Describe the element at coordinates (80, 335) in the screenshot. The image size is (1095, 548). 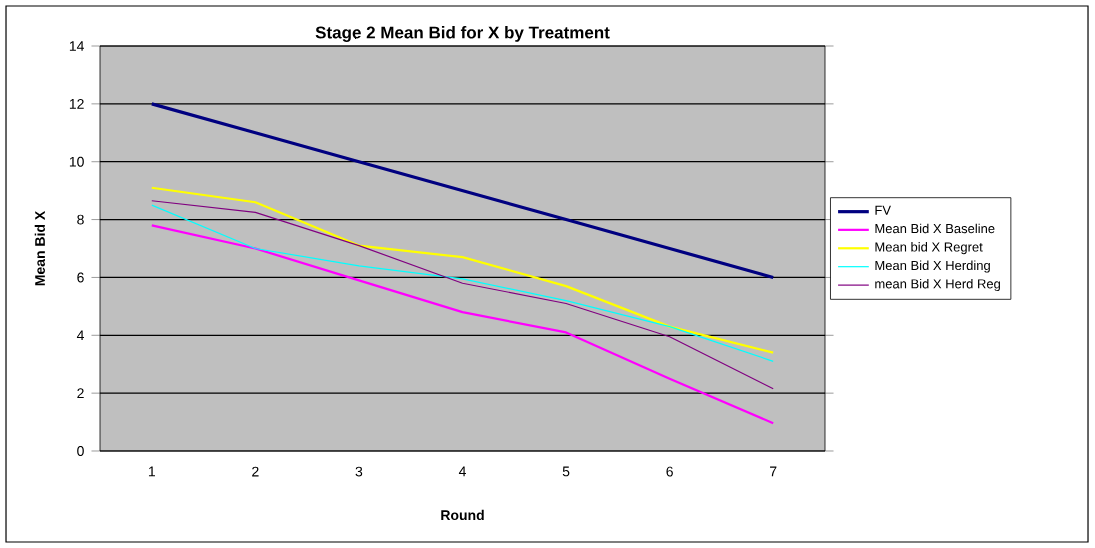
I see `y-tick-label: 4` at that location.